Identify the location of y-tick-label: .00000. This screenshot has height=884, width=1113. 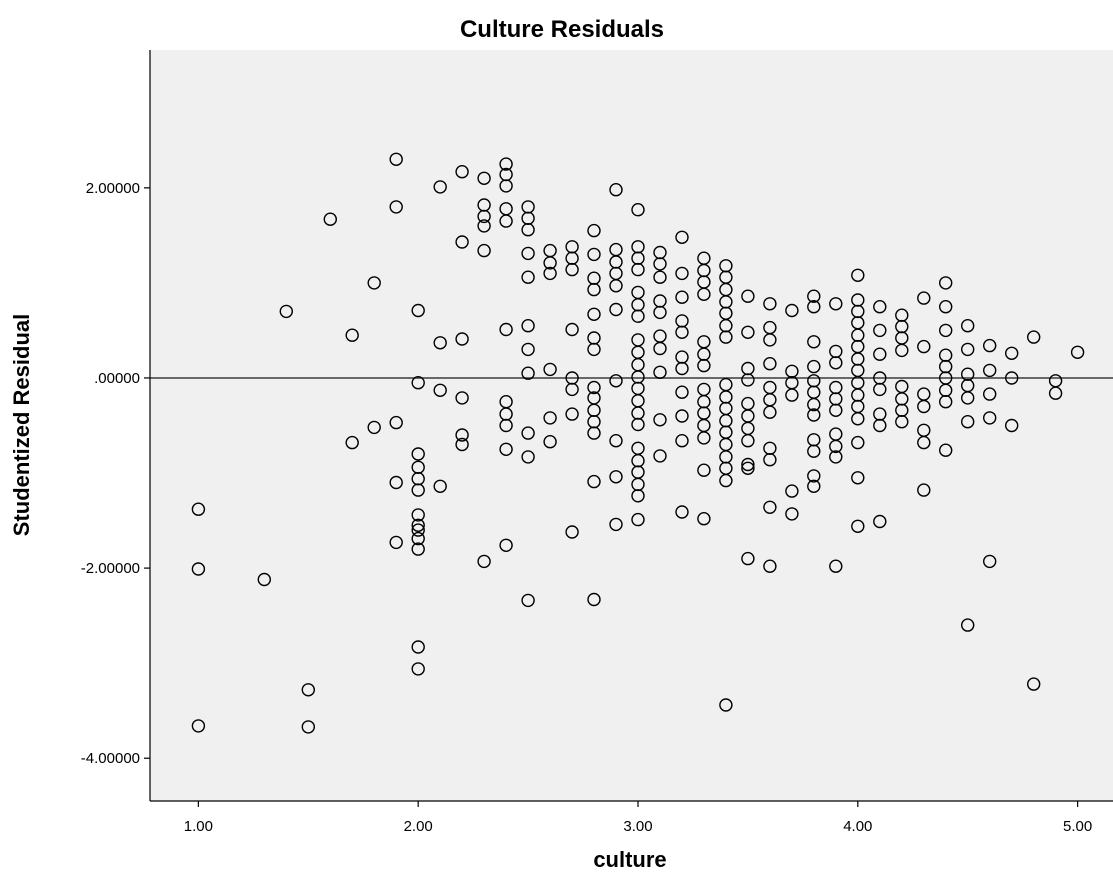
(117, 378).